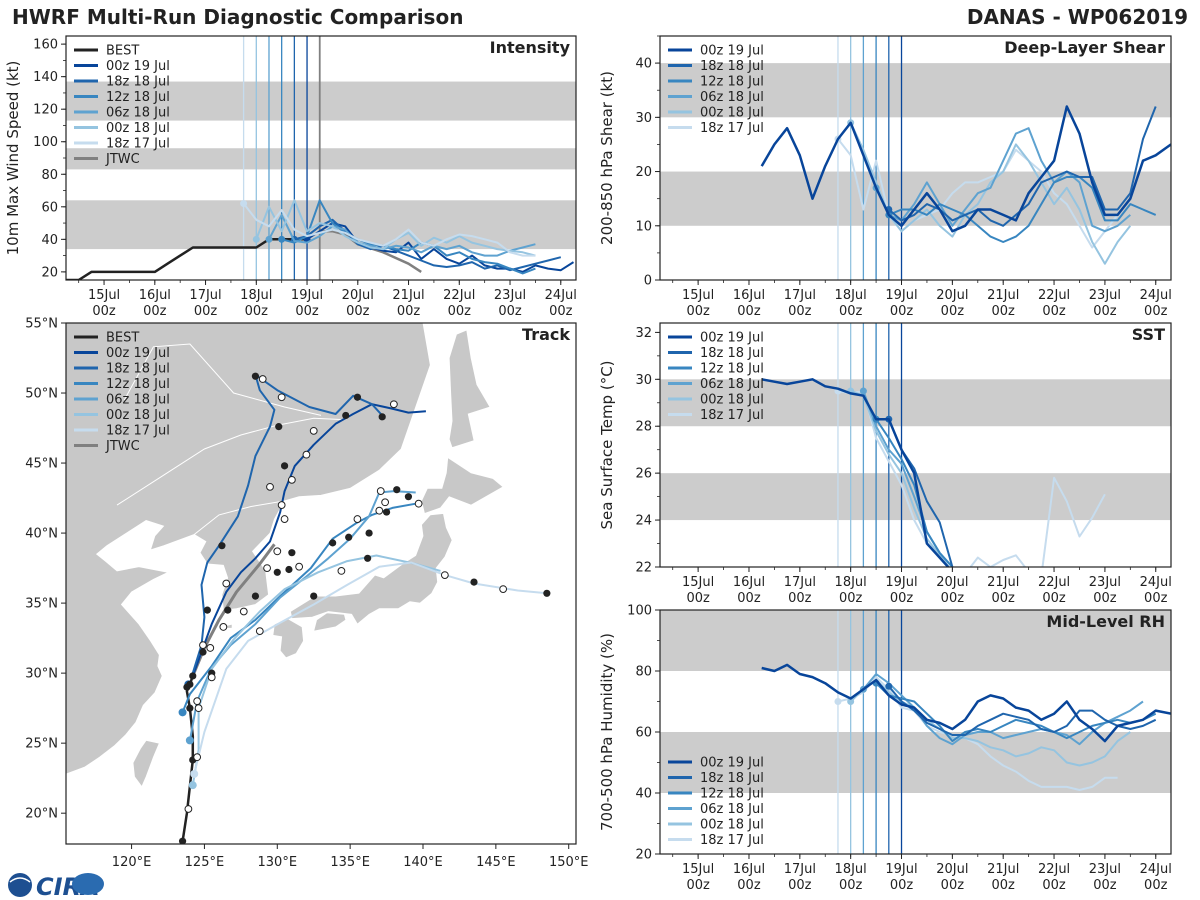 Image resolution: width=1200 pixels, height=900 pixels. Describe the element at coordinates (45, 110) in the screenshot. I see `intensity-ytick-label: 120` at that location.